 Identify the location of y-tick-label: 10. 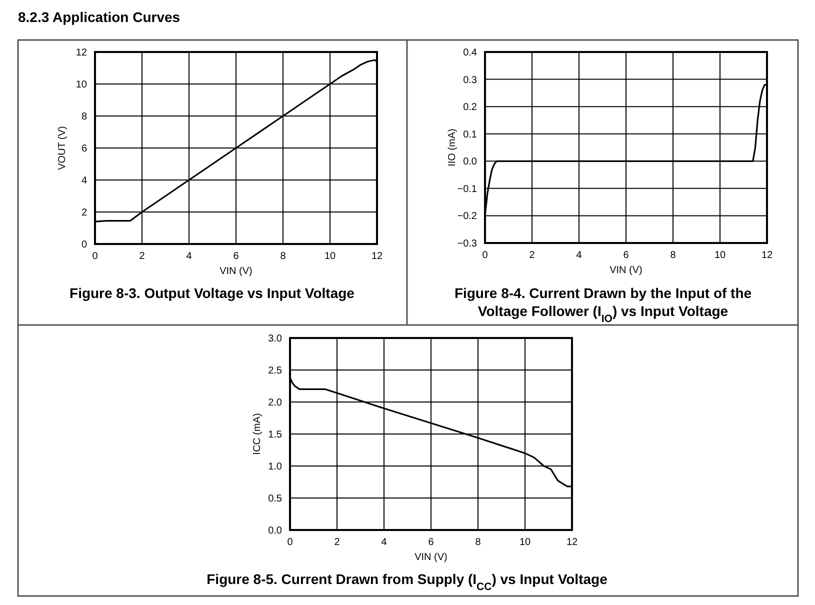
(82, 85).